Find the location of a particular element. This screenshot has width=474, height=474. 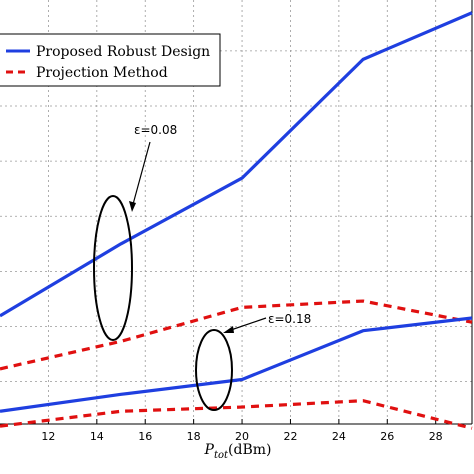

annotation-arrowhead-upper is located at coordinates (132, 206).